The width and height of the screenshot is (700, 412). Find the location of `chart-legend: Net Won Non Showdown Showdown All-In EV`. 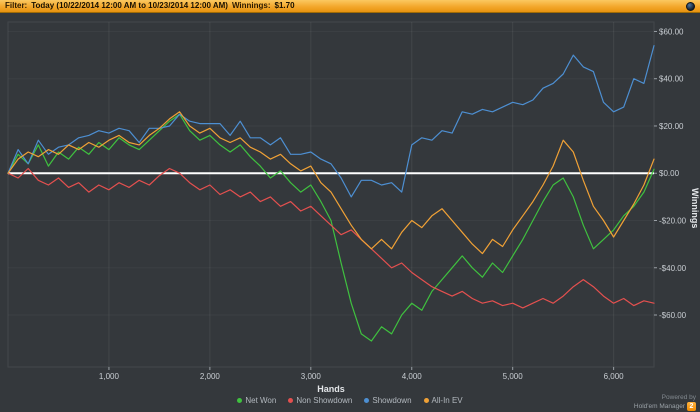

chart-legend: Net Won Non Showdown Showdown All-In EV is located at coordinates (350, 400).